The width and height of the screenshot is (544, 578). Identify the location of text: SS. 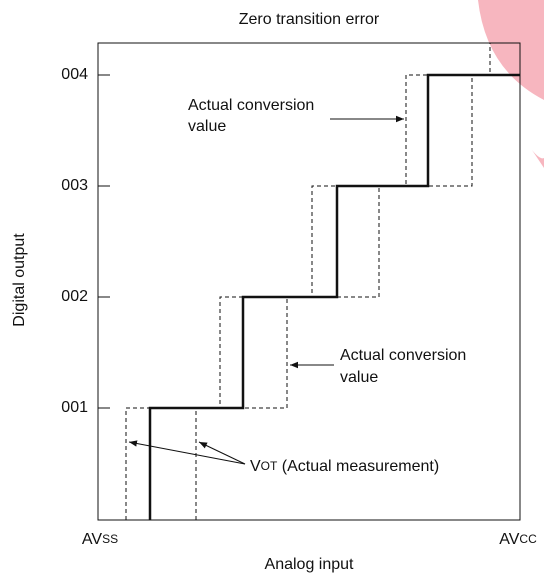
(110, 539).